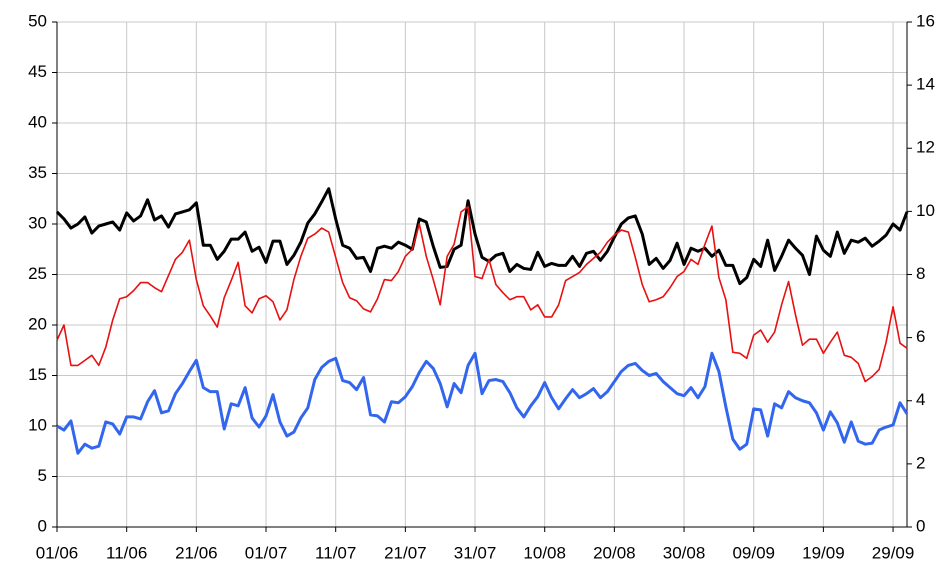  What do you see at coordinates (42, 525) in the screenshot?
I see `y-tick-label: 0` at bounding box center [42, 525].